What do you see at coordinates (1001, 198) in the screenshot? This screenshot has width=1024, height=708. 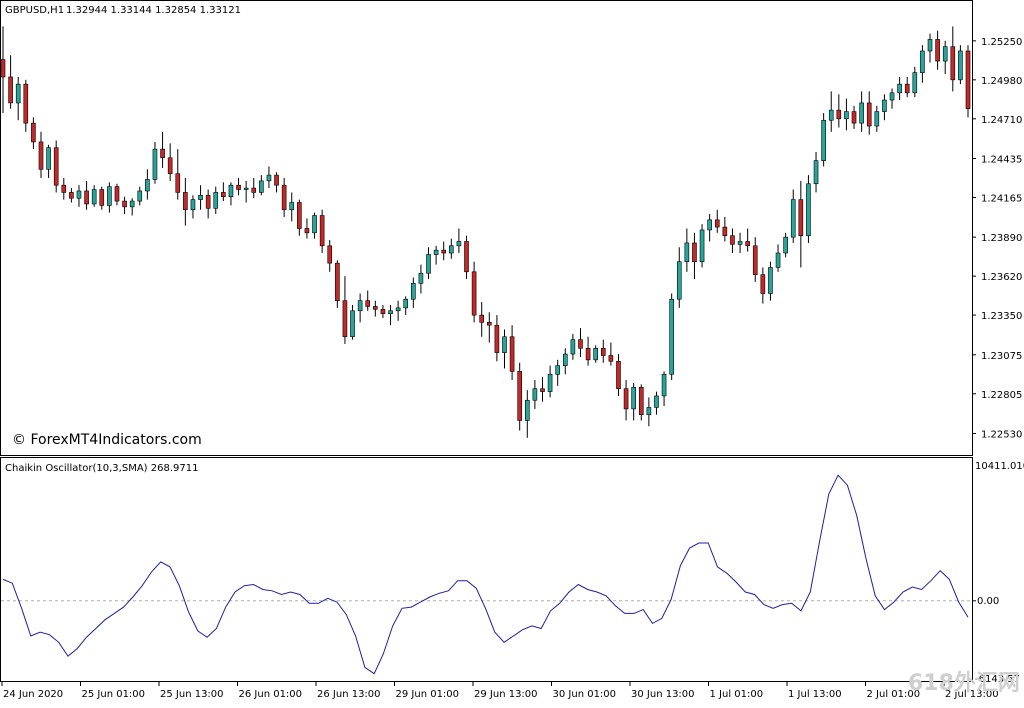 I see `price-tick-label: 1.24165` at bounding box center [1001, 198].